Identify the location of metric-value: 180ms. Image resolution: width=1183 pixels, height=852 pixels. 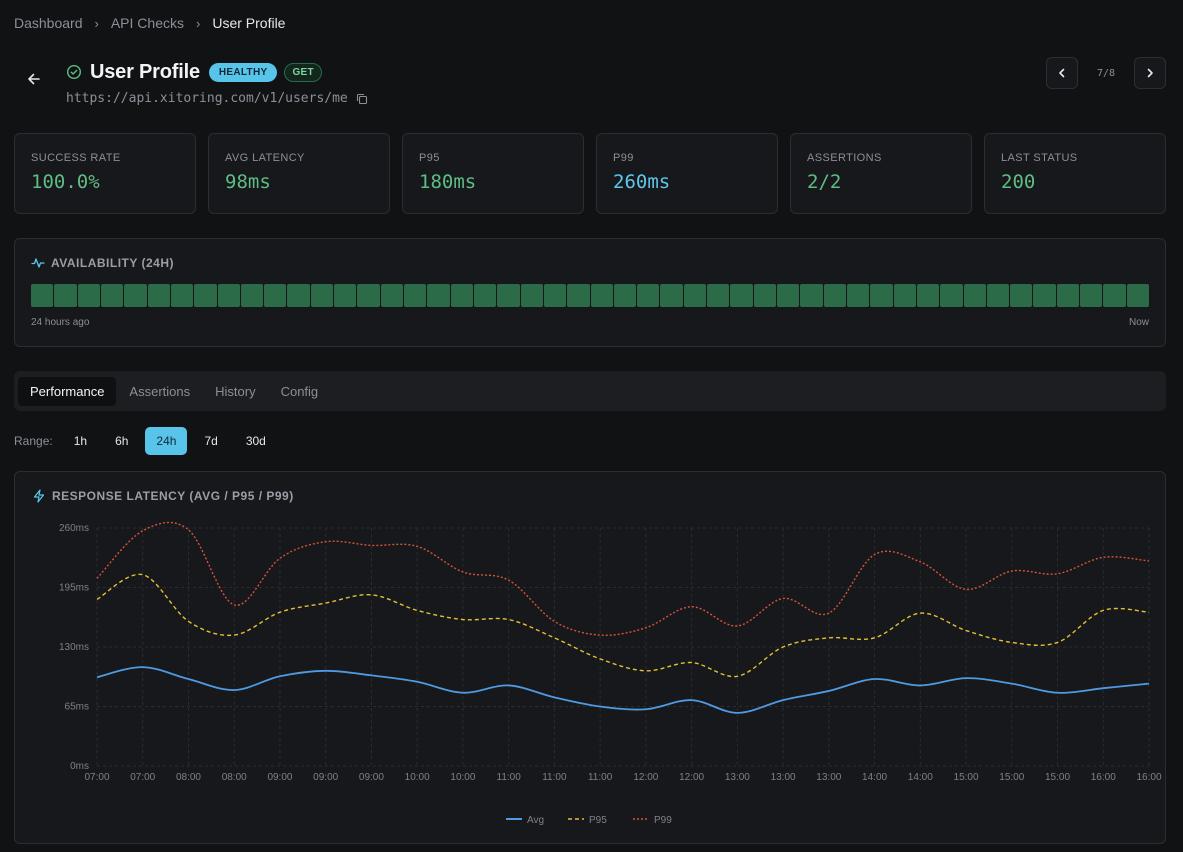
(448, 182).